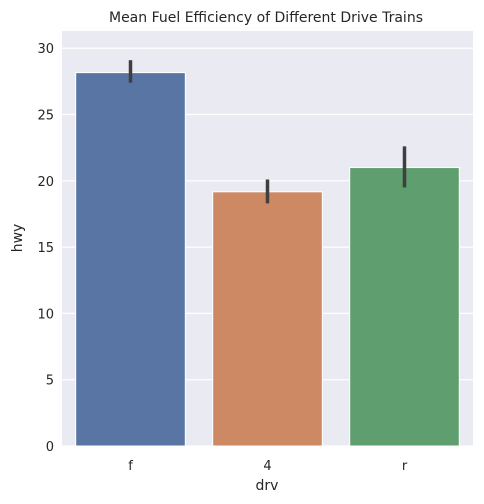 Image resolution: width=484 pixels, height=504 pixels. I want to click on x-tick-label: r, so click(405, 466).